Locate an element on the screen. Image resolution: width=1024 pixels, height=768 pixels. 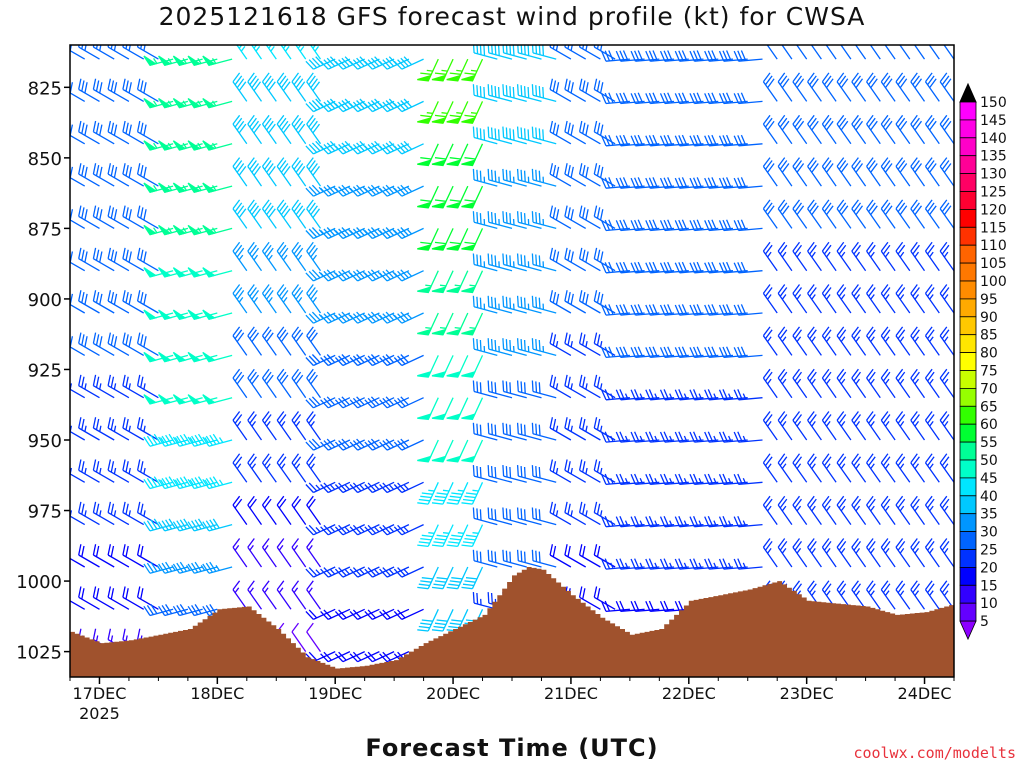
colorbar-label: 30 is located at coordinates (989, 533).